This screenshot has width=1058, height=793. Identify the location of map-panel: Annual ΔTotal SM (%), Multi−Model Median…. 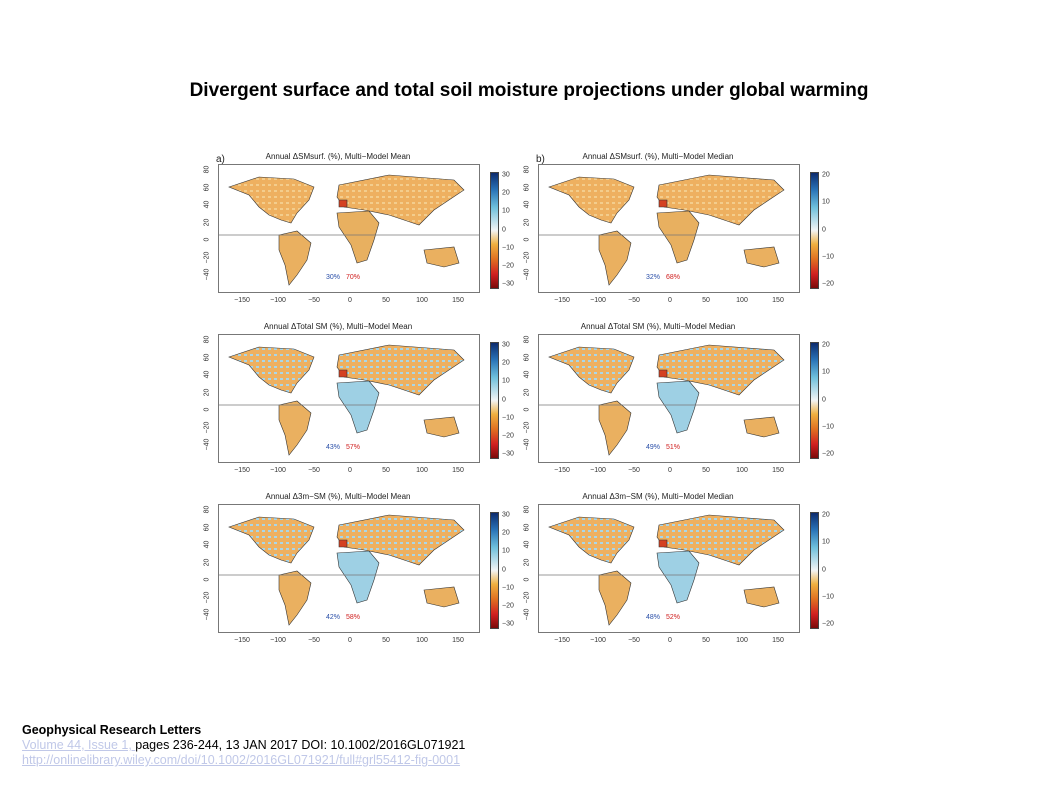
(676, 404).